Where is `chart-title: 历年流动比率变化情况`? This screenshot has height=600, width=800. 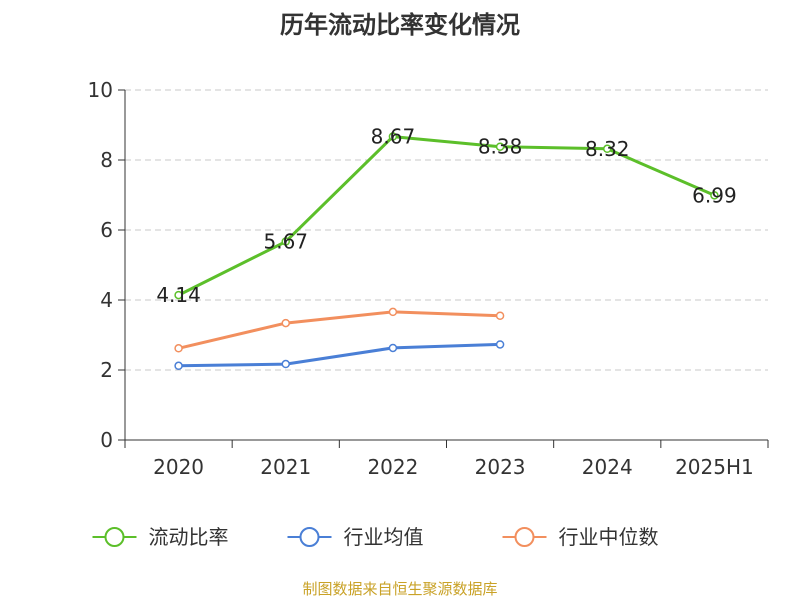
chart-title: 历年流动比率变化情况 is located at coordinates (400, 25).